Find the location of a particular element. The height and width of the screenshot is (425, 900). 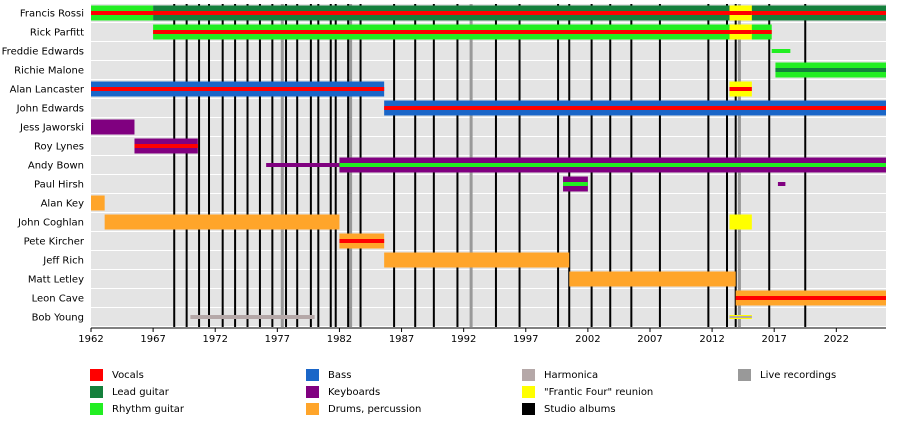

legend-label: Lead guitar is located at coordinates (141, 392).